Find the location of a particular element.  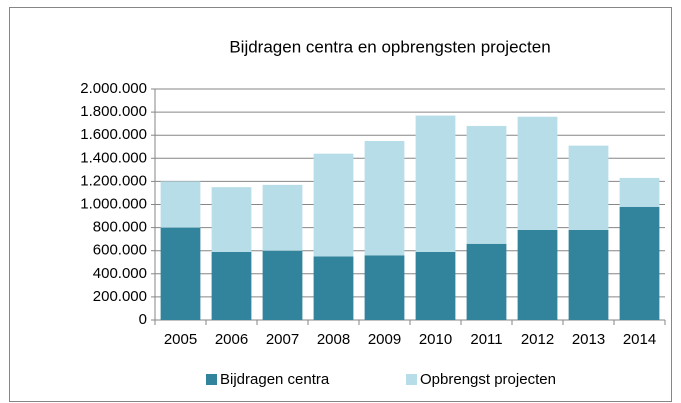

y-tick-label: 1.800.000 is located at coordinates (113, 111).